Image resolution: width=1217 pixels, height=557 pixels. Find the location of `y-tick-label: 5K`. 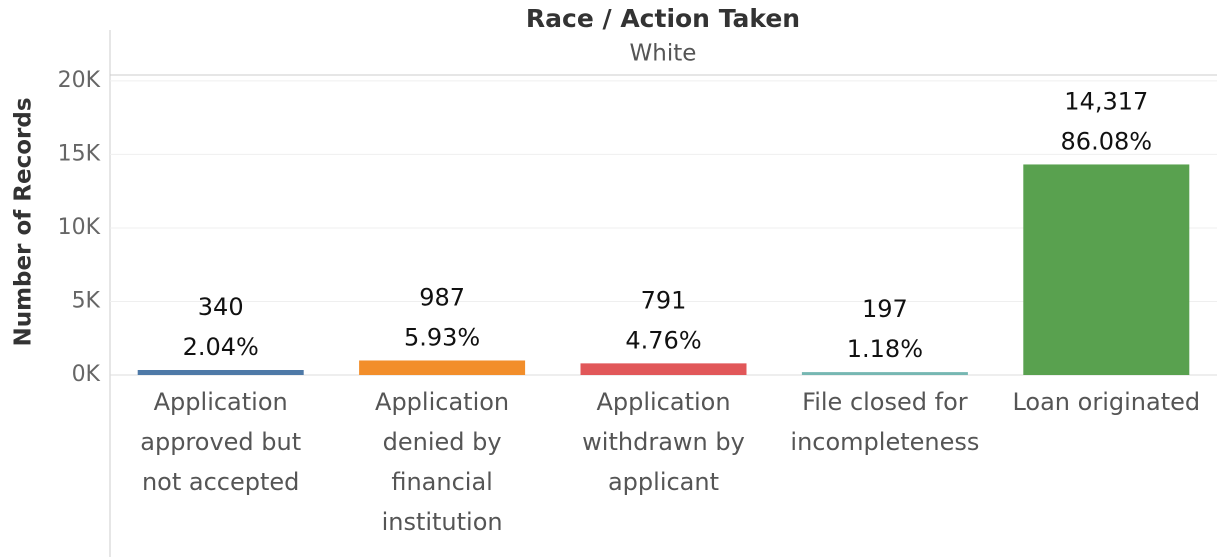

y-tick-label: 5K is located at coordinates (86, 300).